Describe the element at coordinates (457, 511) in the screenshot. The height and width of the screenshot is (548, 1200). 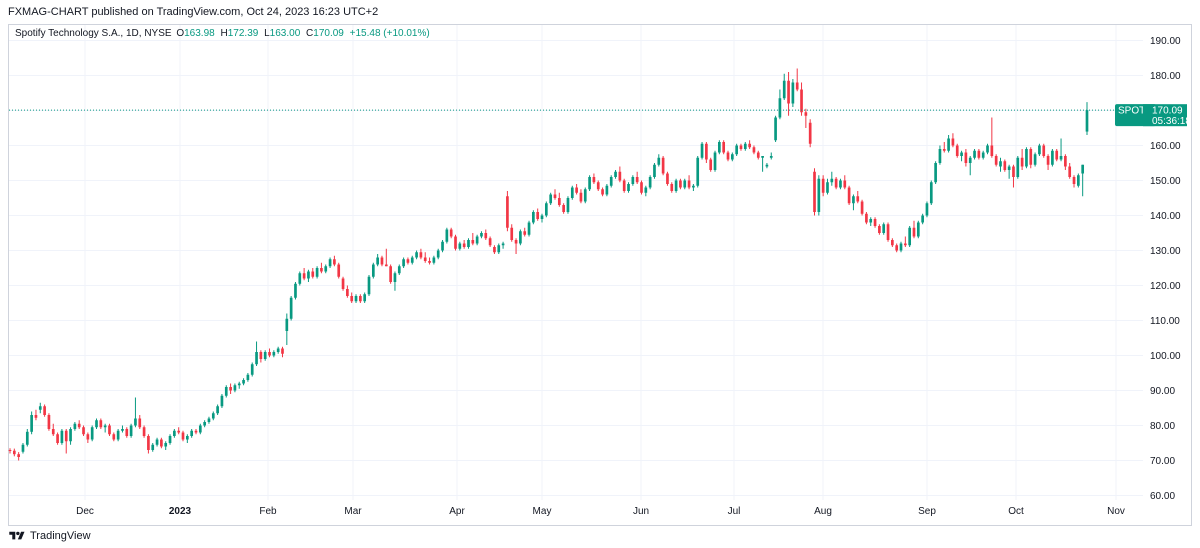
I see `x-tick-label: Apr` at that location.